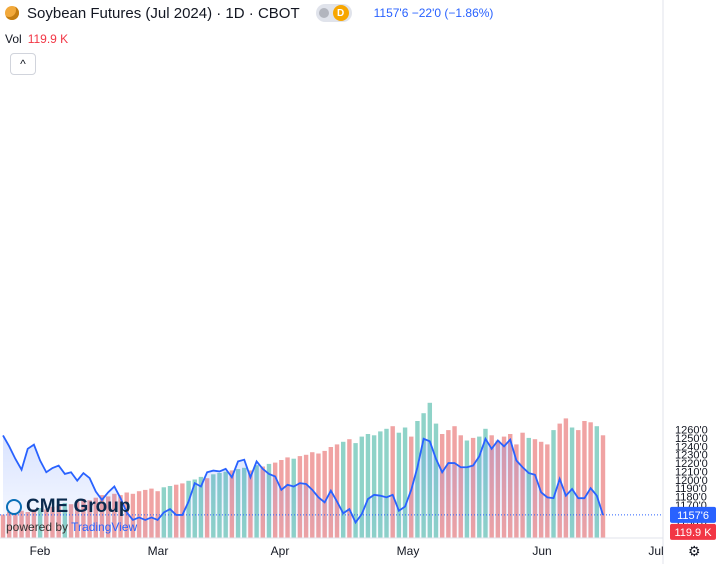 This screenshot has width=717, height=564. Describe the element at coordinates (340, 13) in the screenshot. I see `delayed-badge: D` at that location.